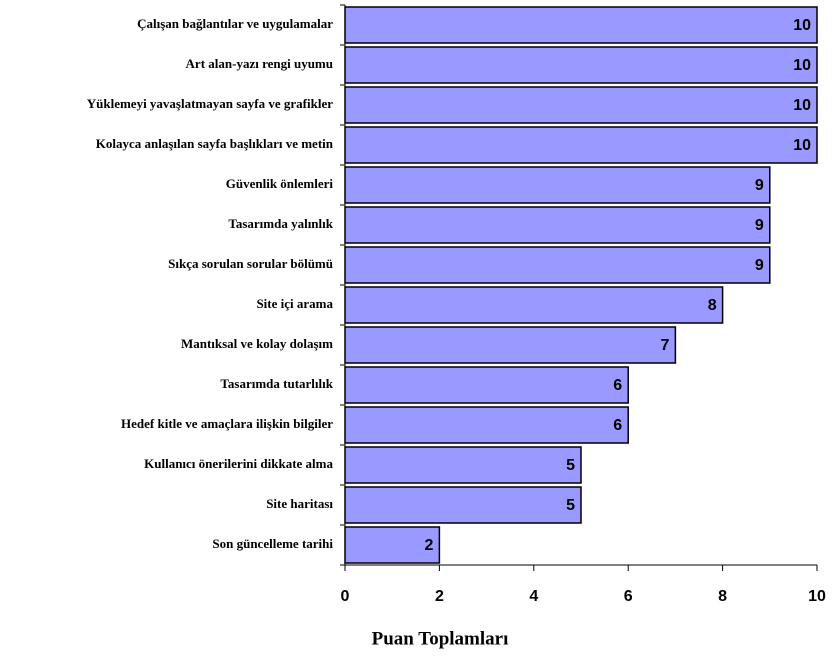 Image resolution: width=835 pixels, height=657 pixels. What do you see at coordinates (280, 183) in the screenshot?
I see `y-tick-label: Güvenlik önlemleri` at bounding box center [280, 183].